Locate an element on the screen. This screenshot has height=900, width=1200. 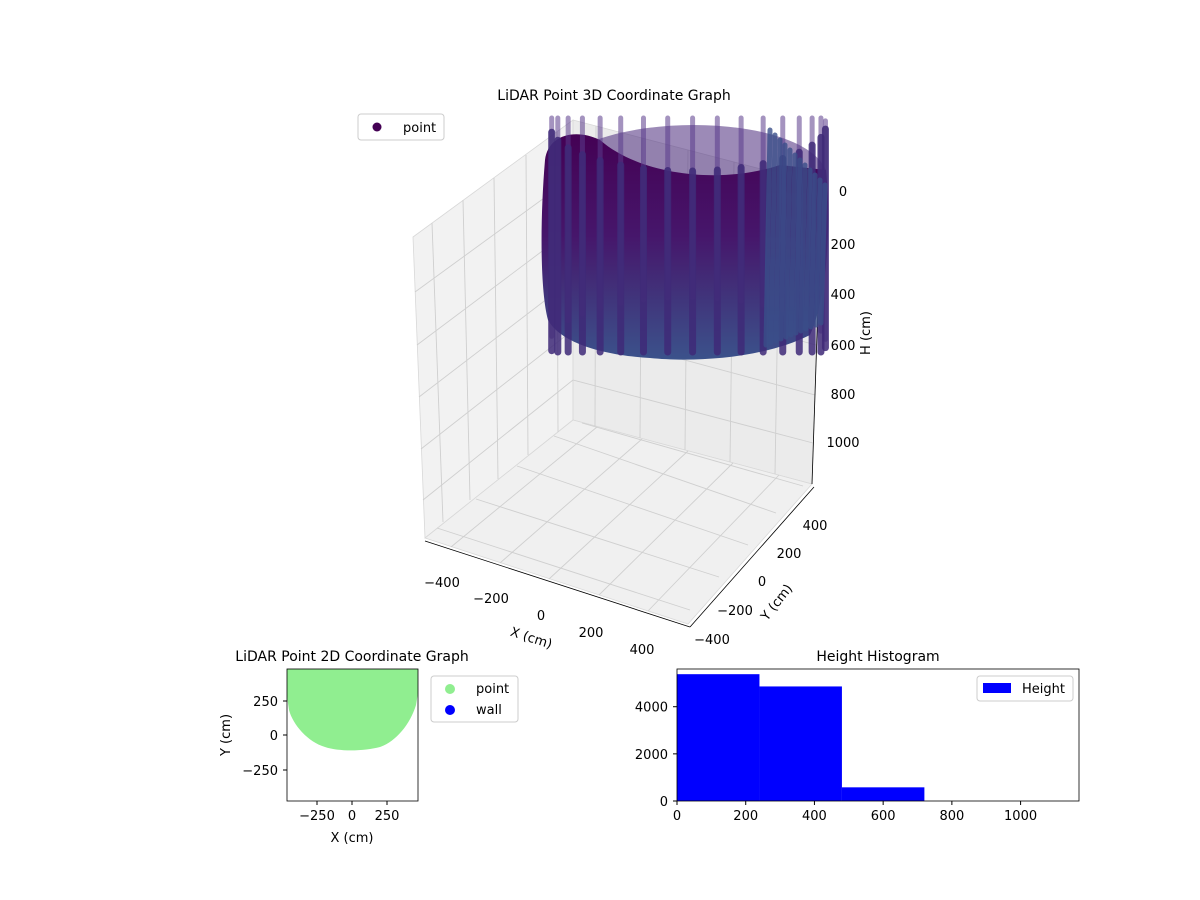
histogram-x-tick-label: 600 is located at coordinates (883, 816).